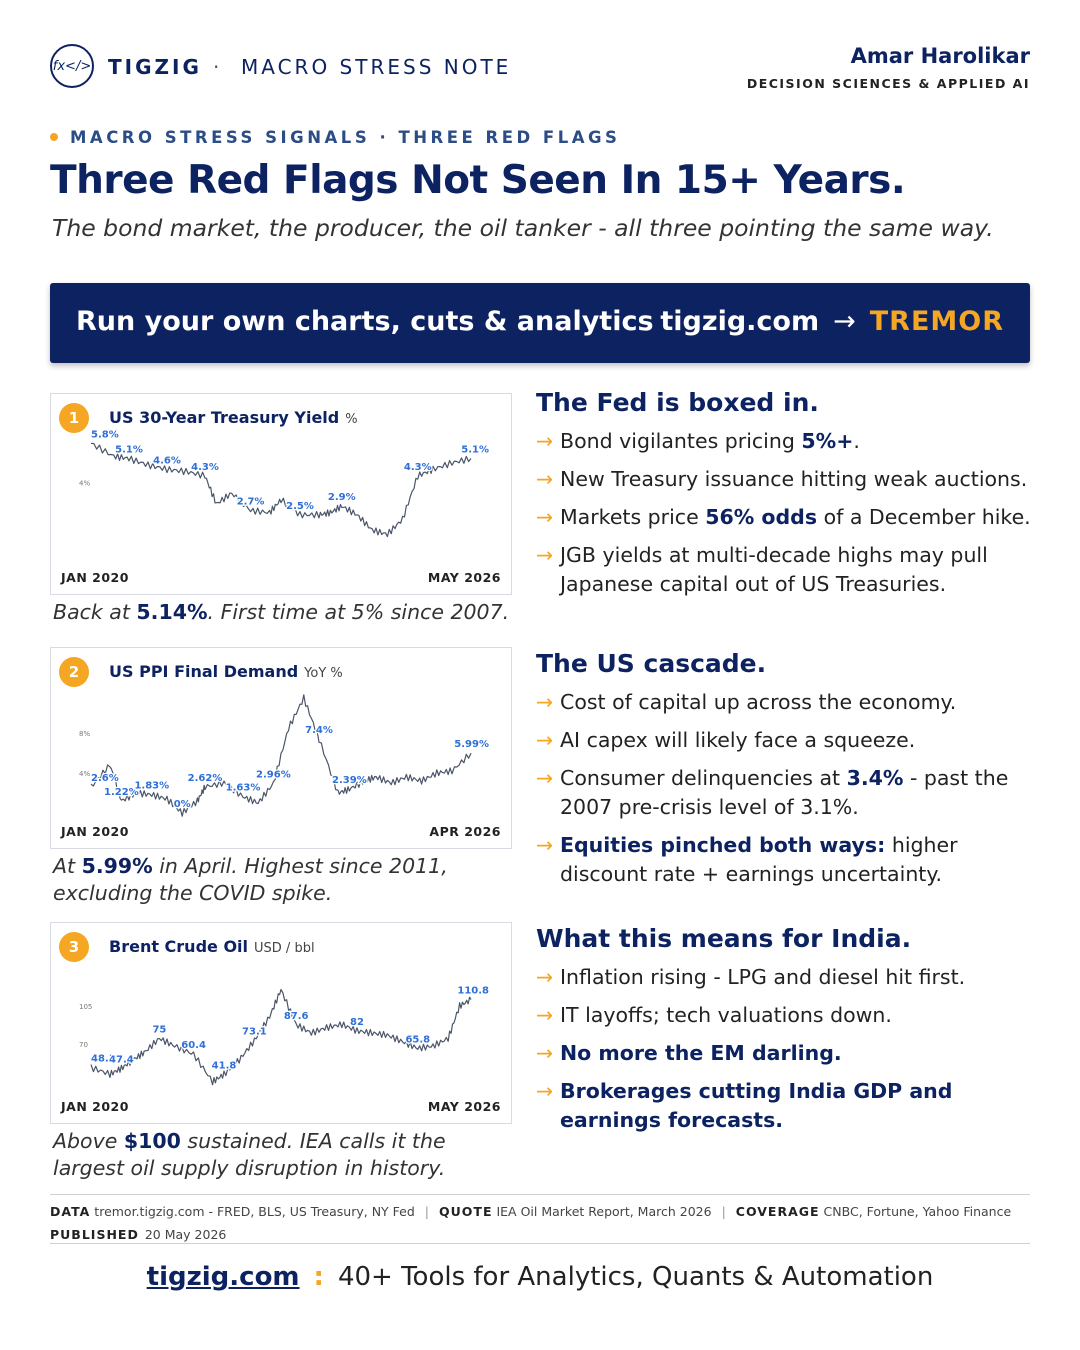 This screenshot has height=1350, width=1080. I want to click on bullet-bold: No more the EM darling., so click(701, 1053).